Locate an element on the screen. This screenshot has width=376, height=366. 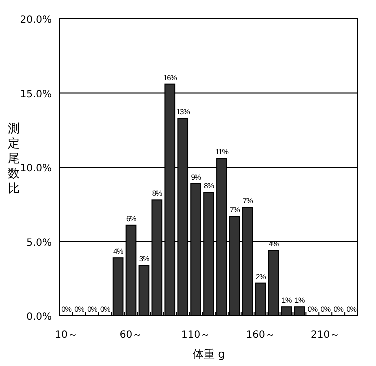
y-tick-label: 15.0% is located at coordinates (36, 94).